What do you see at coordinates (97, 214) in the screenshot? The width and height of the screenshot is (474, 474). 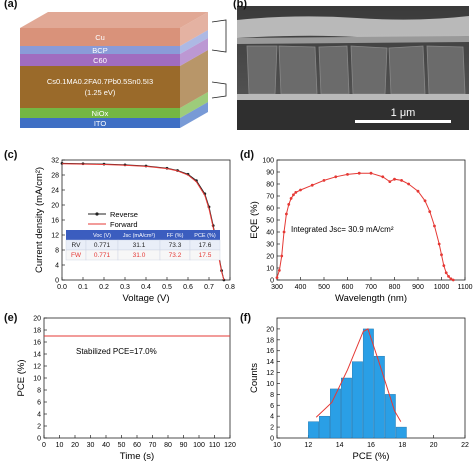 I see `legend-reverse-marker` at bounding box center [97, 214].